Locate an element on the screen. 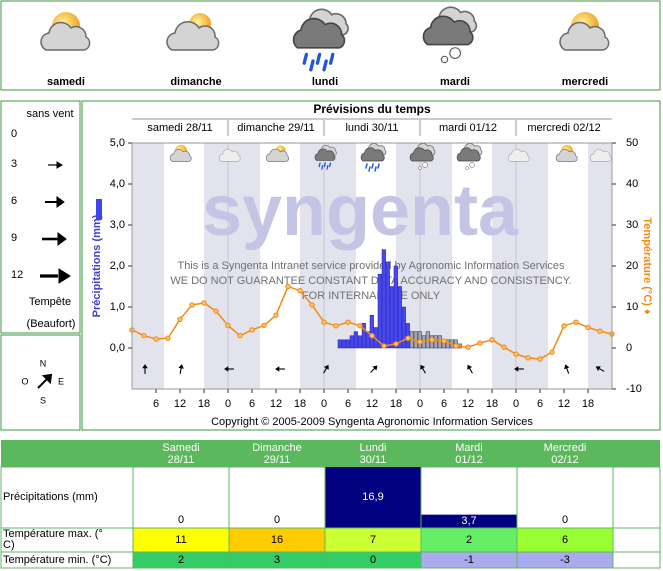 The height and width of the screenshot is (571, 663). column-day: Dimanche is located at coordinates (277, 448).